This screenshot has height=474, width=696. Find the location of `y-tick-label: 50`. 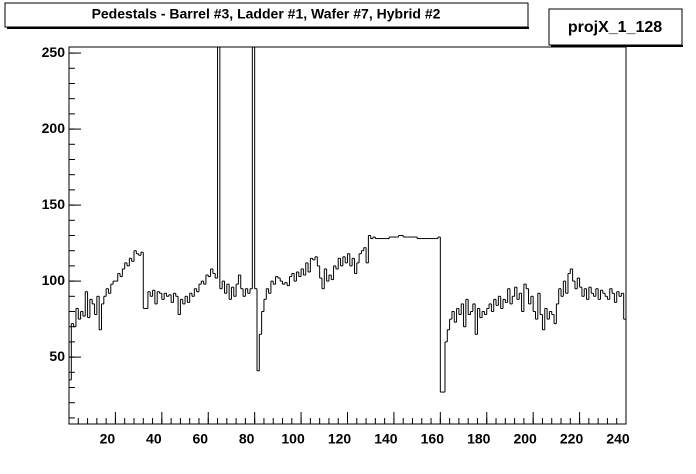

y-tick-label: 50 is located at coordinates (57, 356).